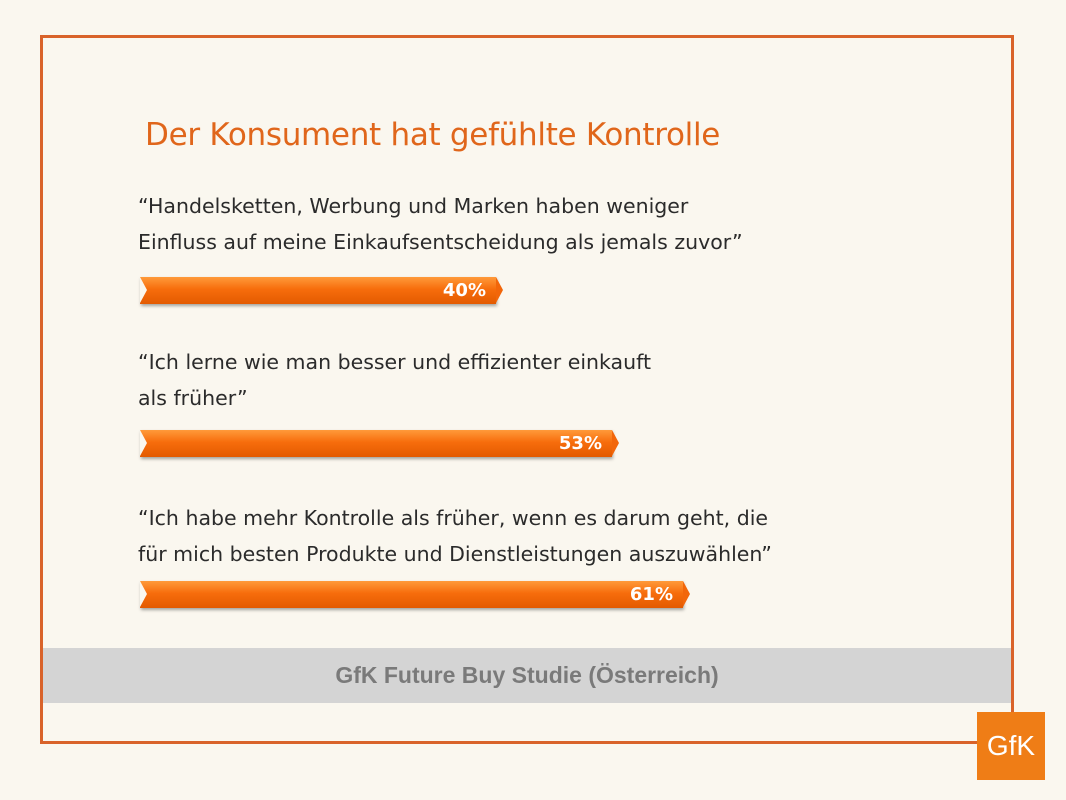 The height and width of the screenshot is (800, 1066). What do you see at coordinates (415, 594) in the screenshot?
I see `bar-statement-3: 61%` at bounding box center [415, 594].